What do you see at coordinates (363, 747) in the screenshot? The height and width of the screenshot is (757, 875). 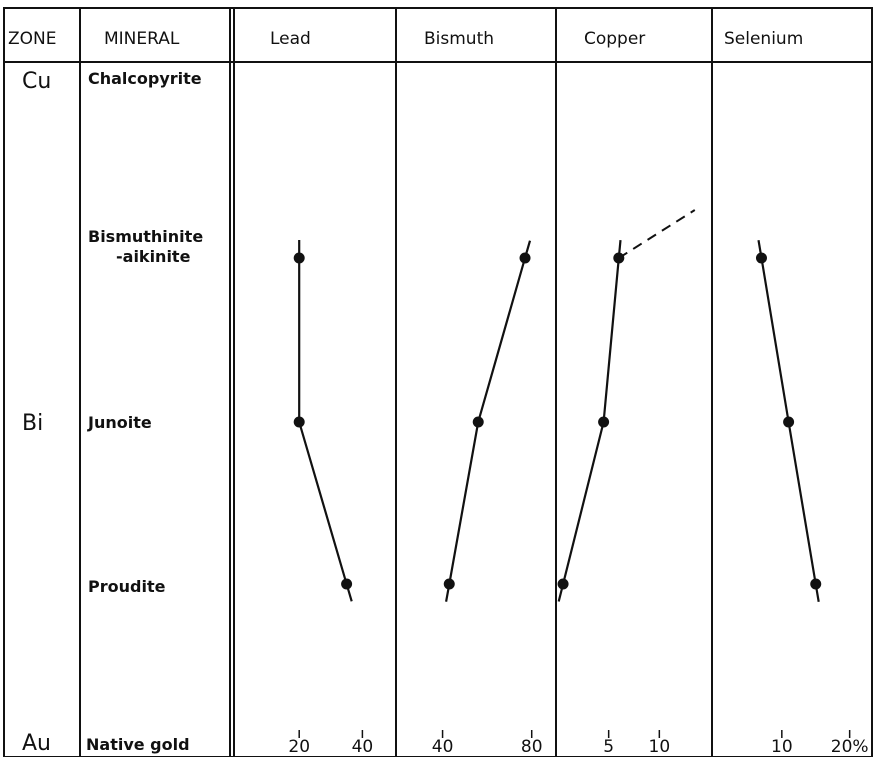 I see `tick-label-lead-2: 40` at bounding box center [363, 747].